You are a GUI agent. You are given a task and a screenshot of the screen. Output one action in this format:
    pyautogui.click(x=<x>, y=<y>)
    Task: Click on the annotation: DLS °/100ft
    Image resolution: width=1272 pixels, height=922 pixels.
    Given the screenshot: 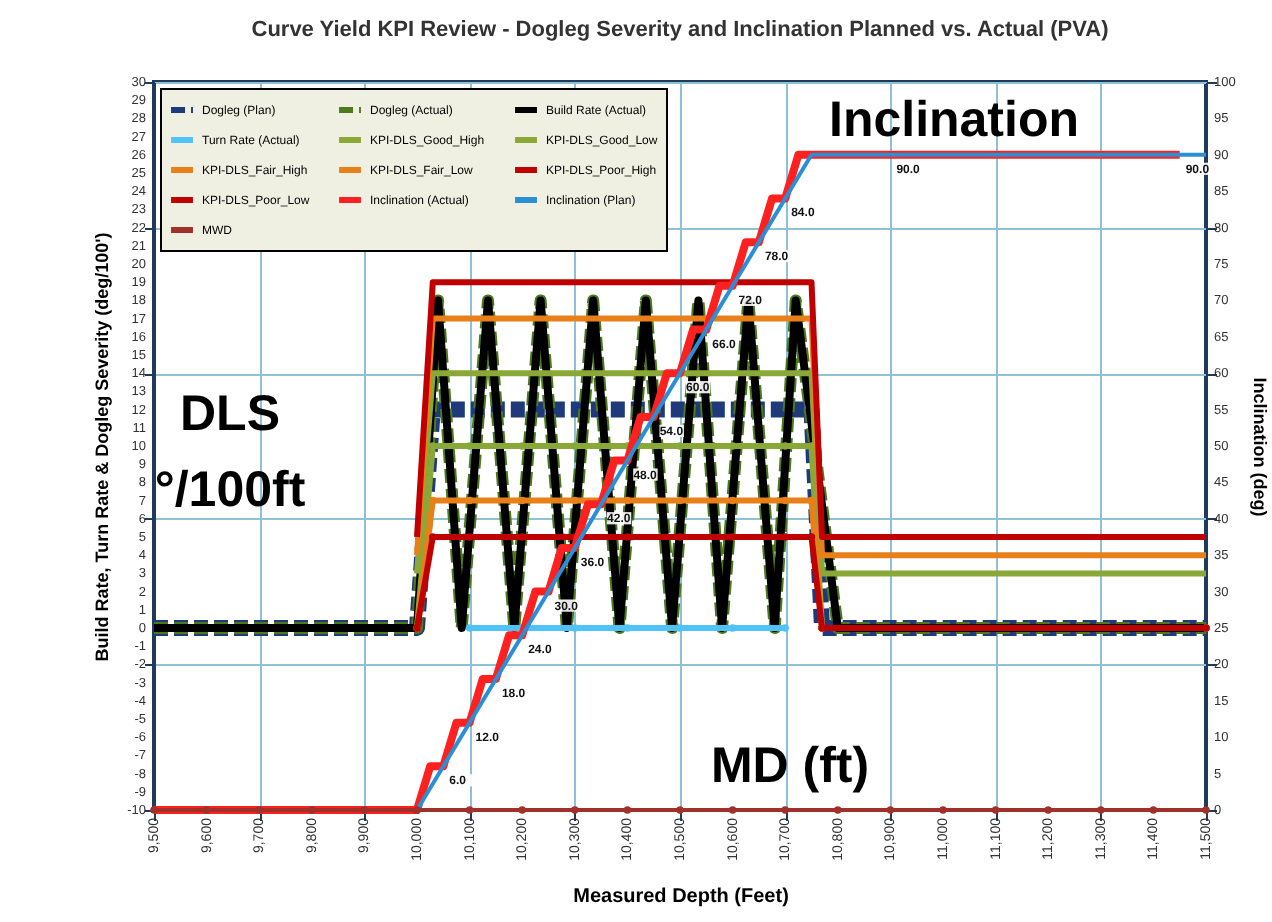 What is the action you would take?
    pyautogui.click(x=230, y=452)
    